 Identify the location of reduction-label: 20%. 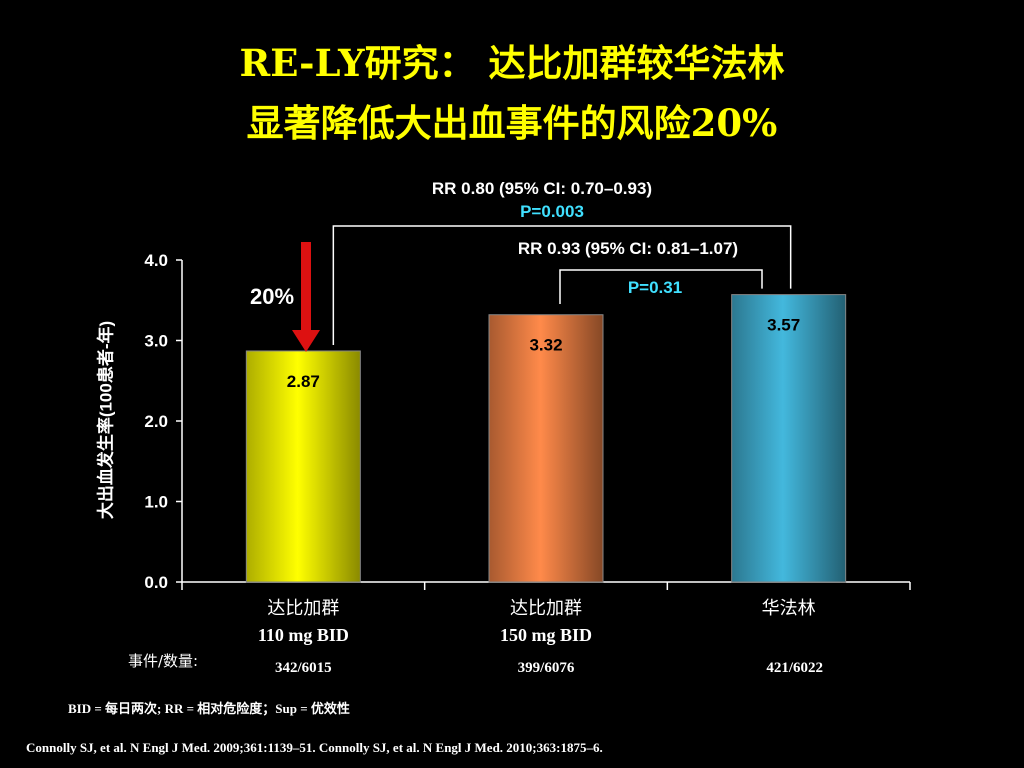
(272, 296).